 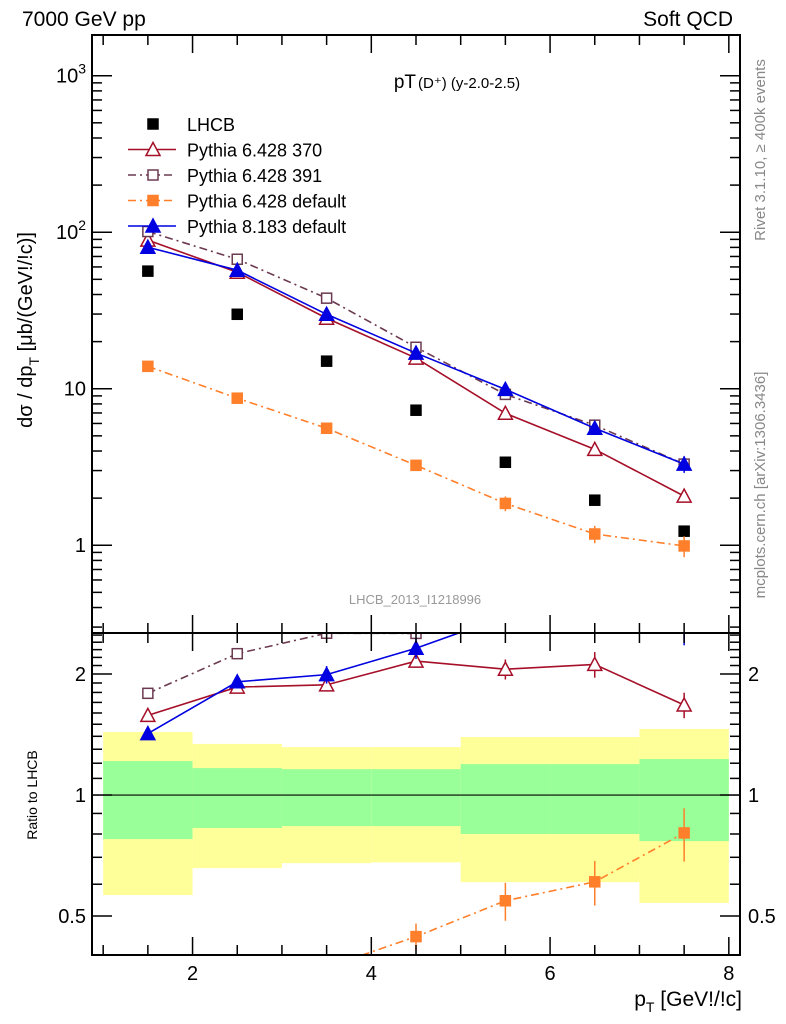 I want to click on ratio-y-tick-label-right: 0.5, so click(x=762, y=917).